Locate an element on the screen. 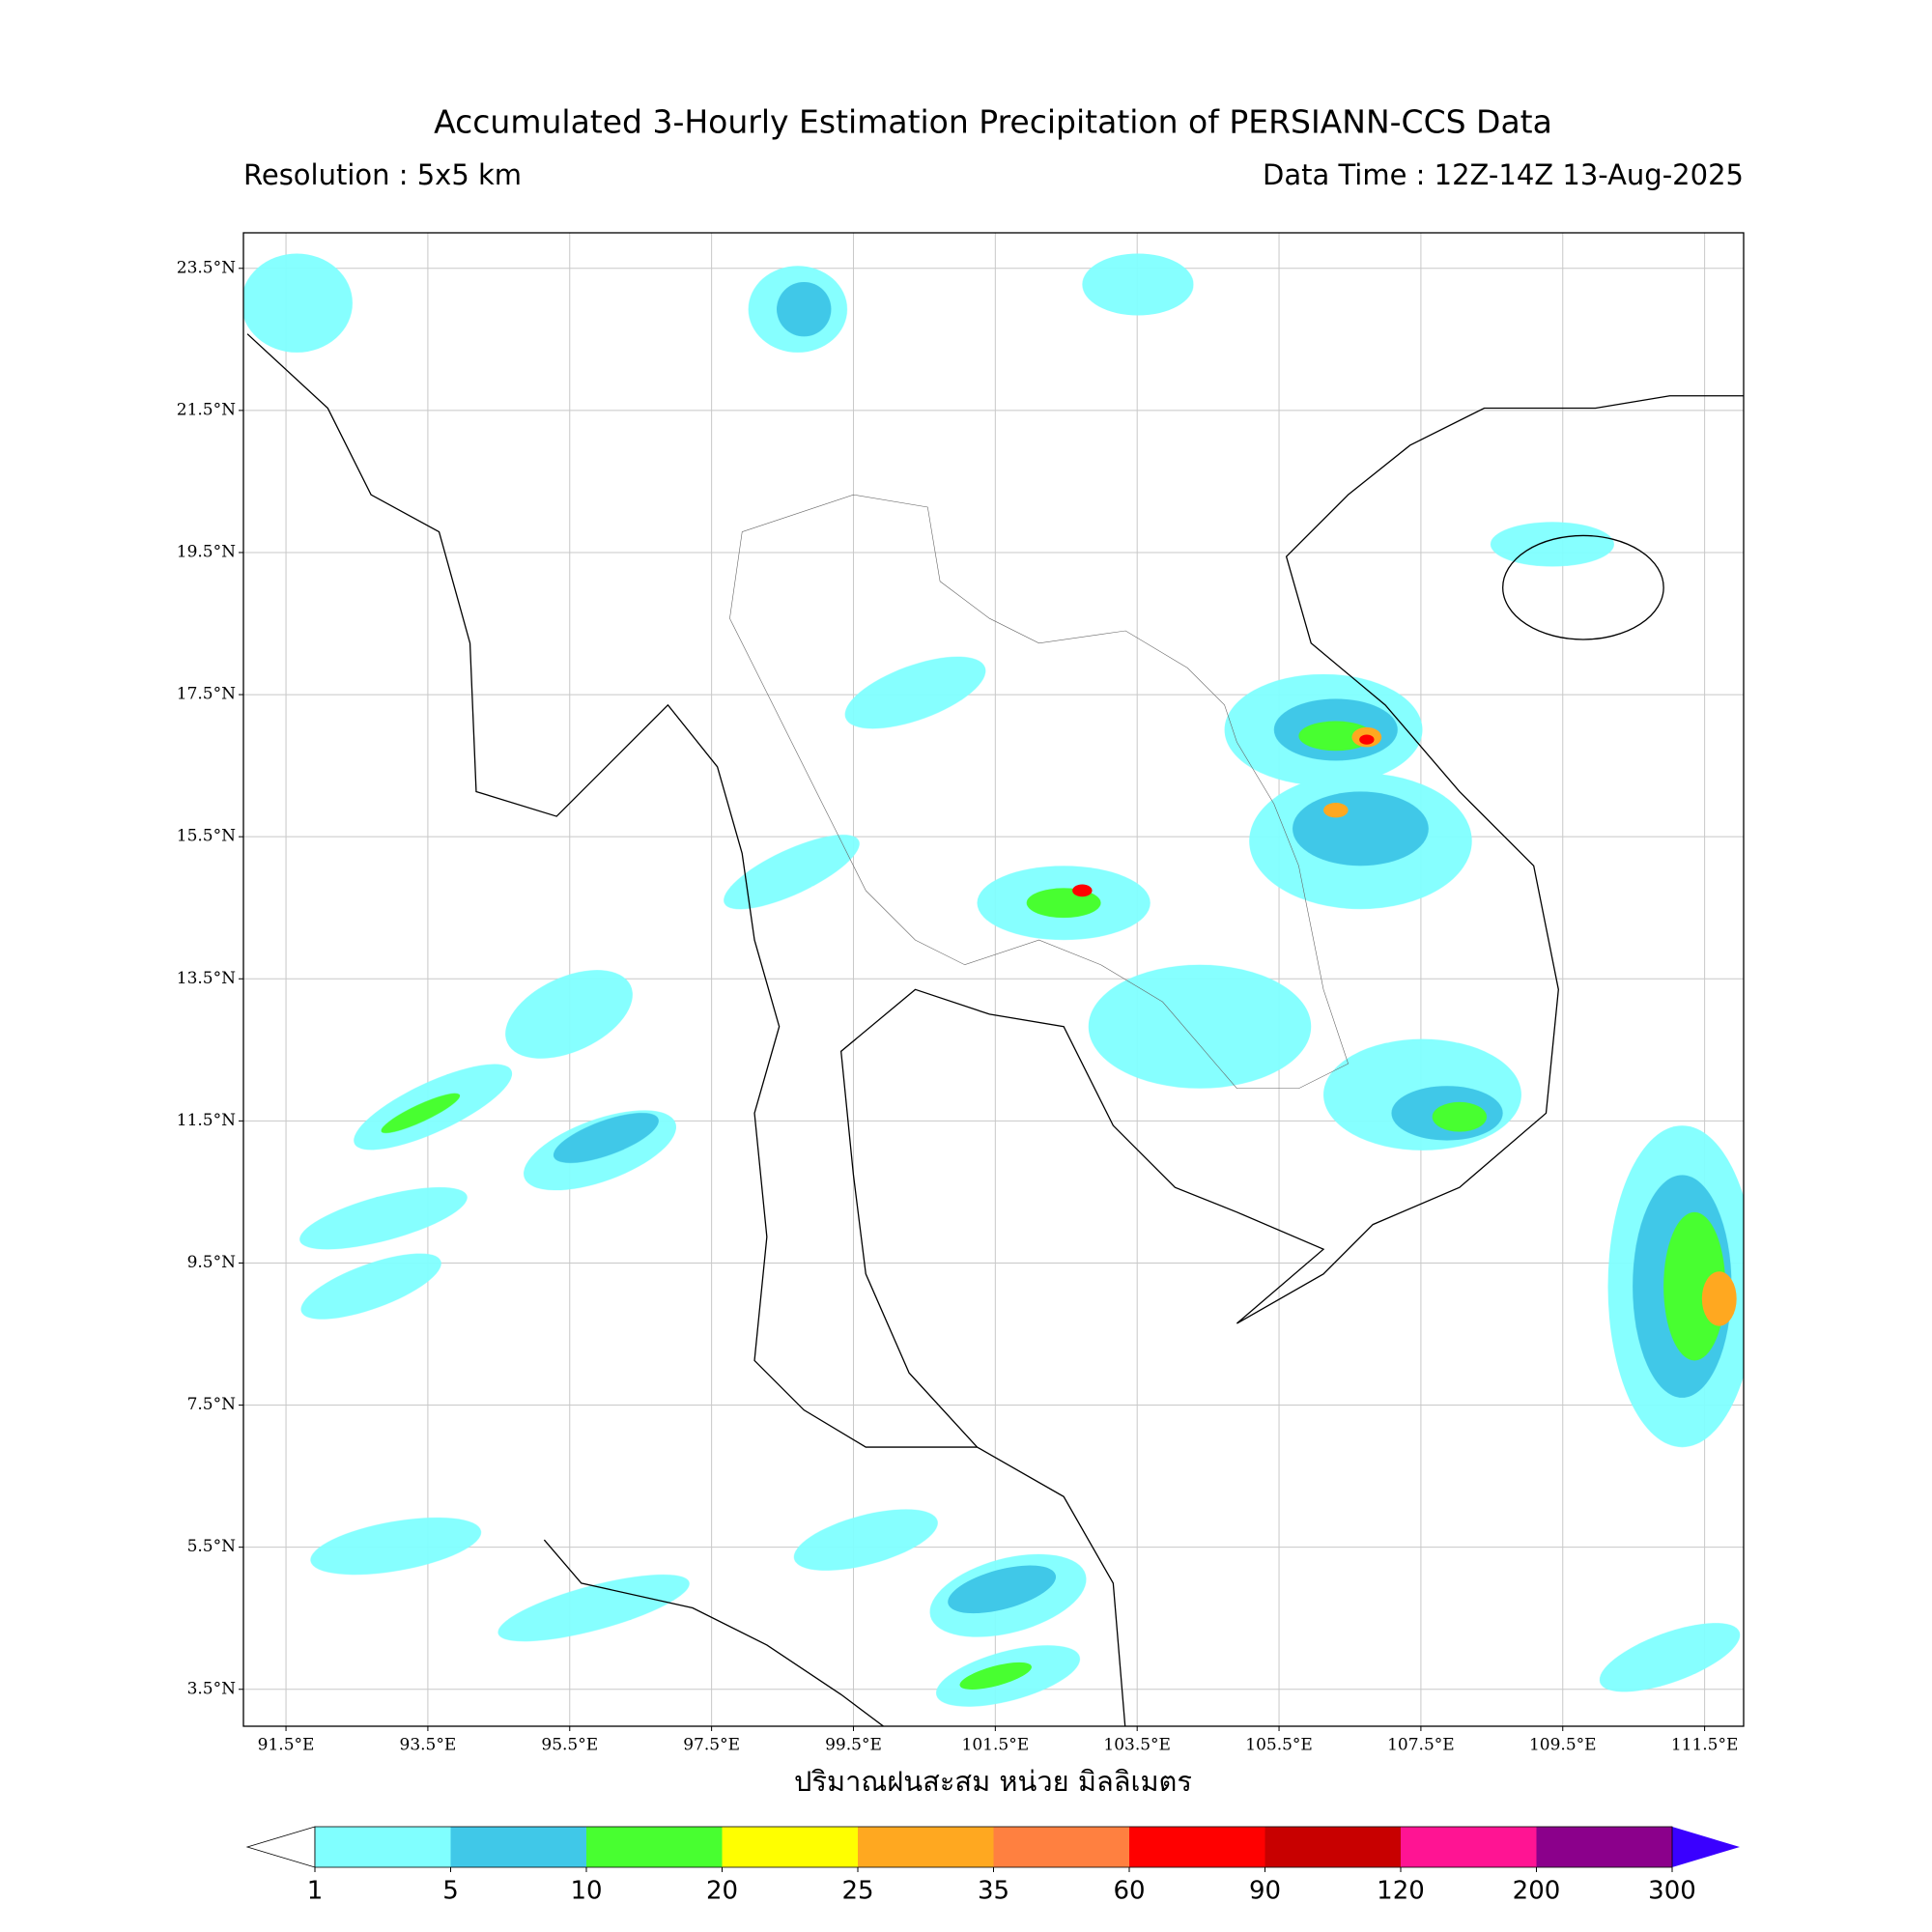 This screenshot has height=1932, width=1932. colorbar-label: 1 is located at coordinates (315, 1891).